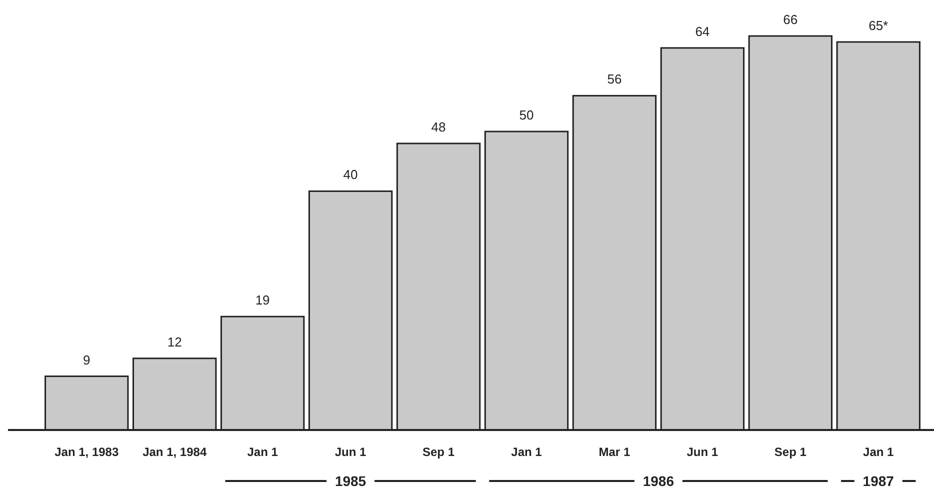  What do you see at coordinates (878, 25) in the screenshot?
I see `data-label: 65*` at bounding box center [878, 25].